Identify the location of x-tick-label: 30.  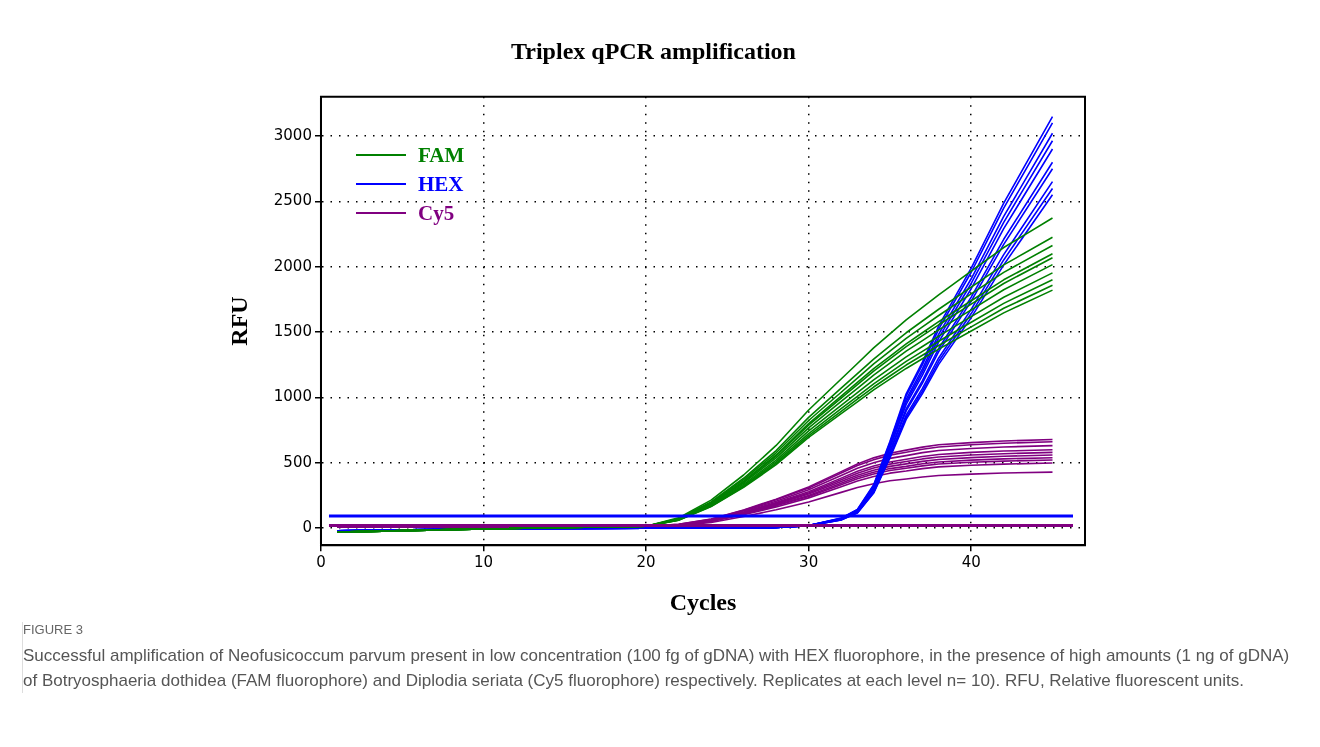
(809, 562).